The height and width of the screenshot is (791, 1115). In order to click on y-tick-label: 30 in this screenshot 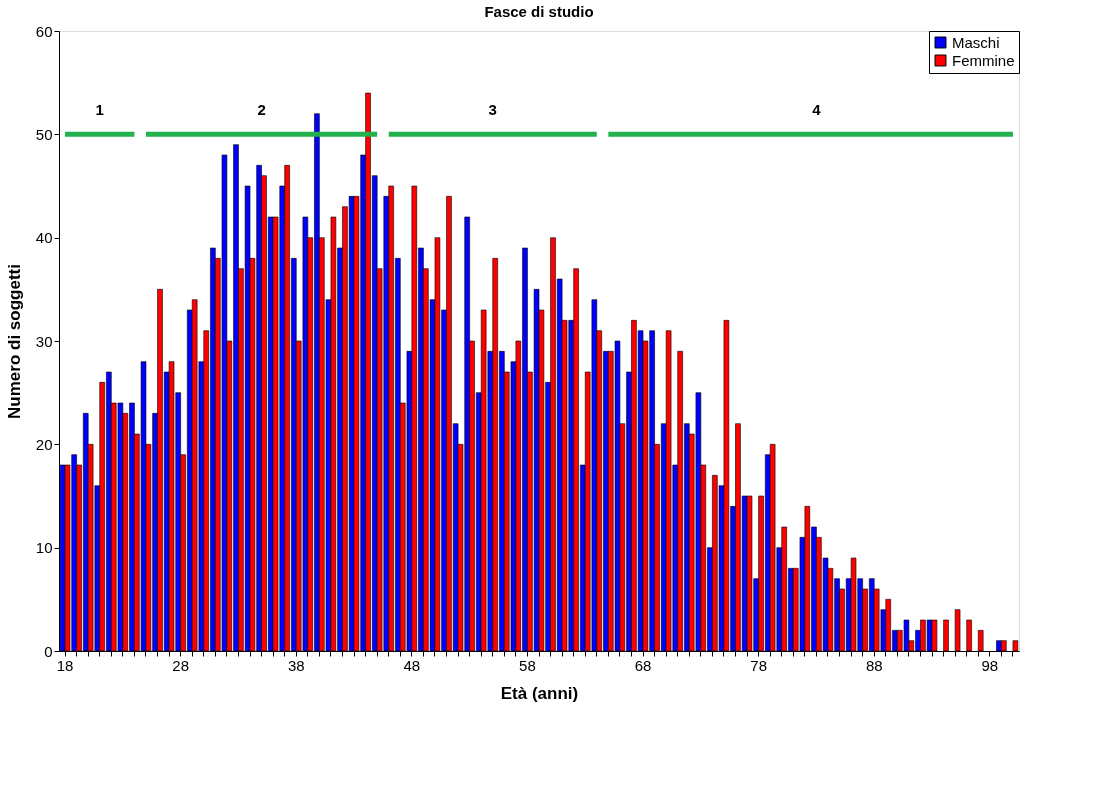, I will do `click(44, 341)`.